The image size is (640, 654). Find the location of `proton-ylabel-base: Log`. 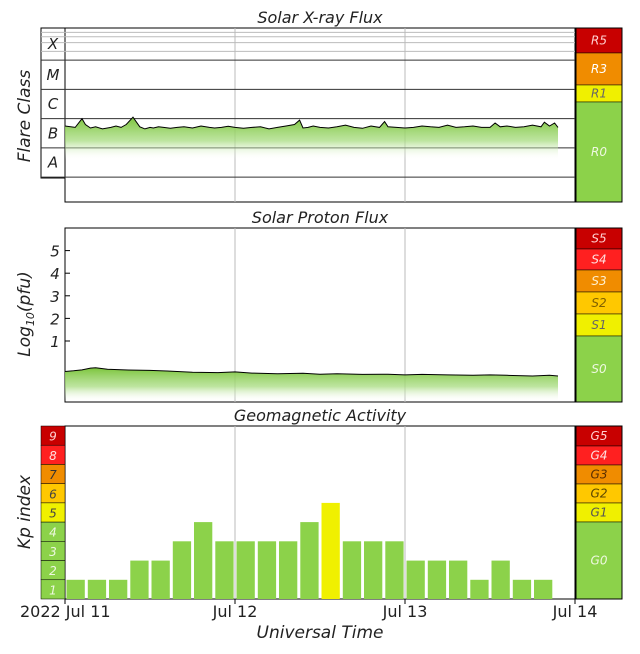

proton-ylabel-base: Log is located at coordinates (25, 341).